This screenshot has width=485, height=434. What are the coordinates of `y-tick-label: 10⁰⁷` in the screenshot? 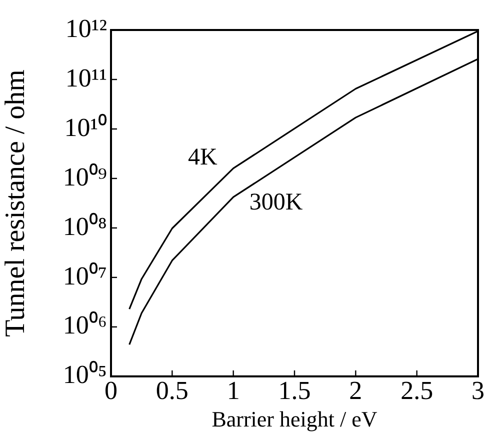 It's located at (84, 275).